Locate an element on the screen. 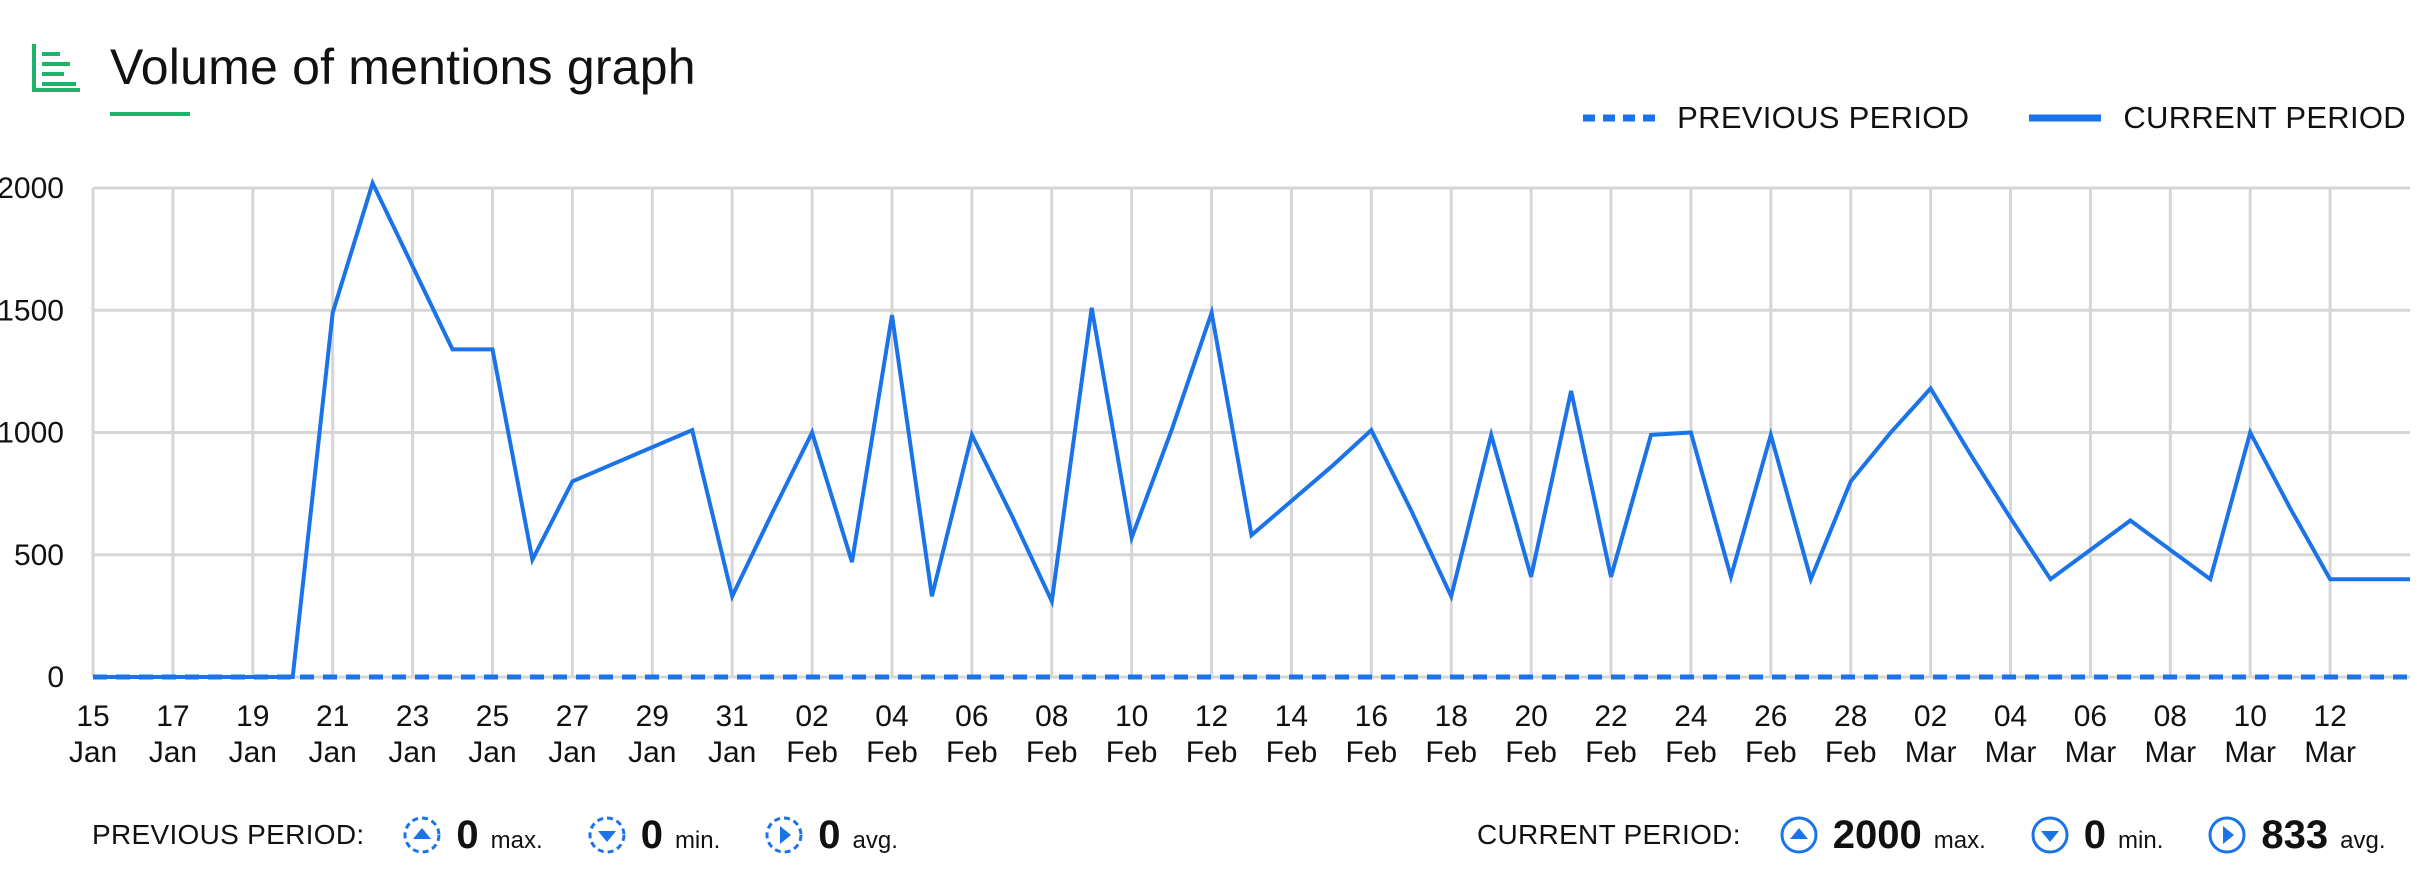  x-tick-day: 17 is located at coordinates (172, 716).